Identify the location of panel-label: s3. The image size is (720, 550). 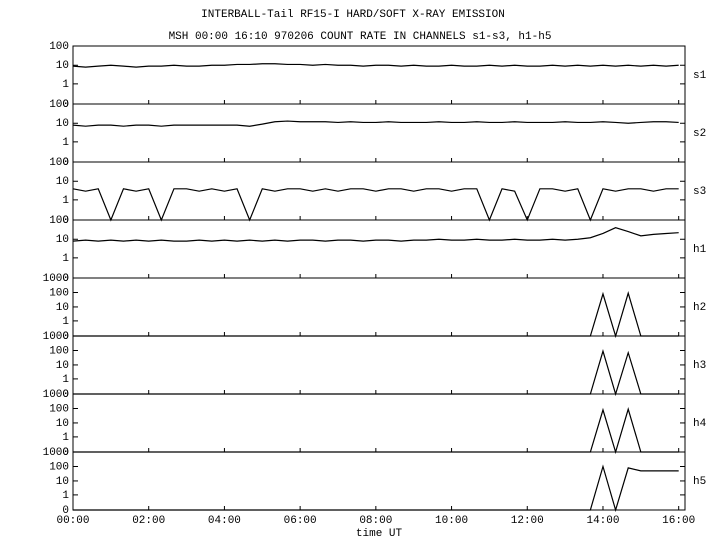
(699, 192).